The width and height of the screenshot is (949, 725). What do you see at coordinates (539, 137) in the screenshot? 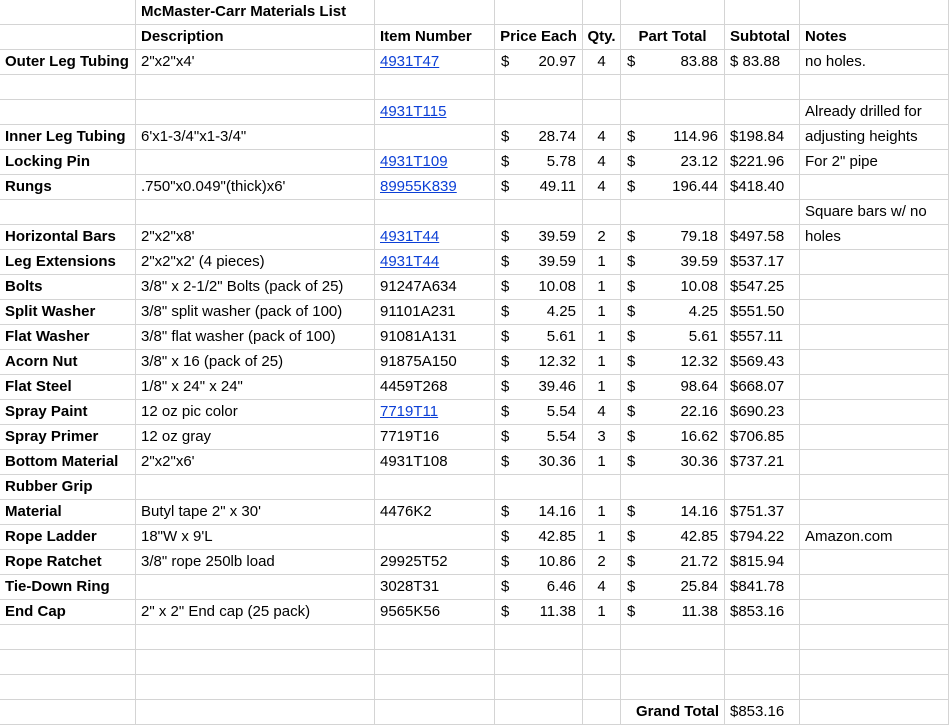
I see `table-cell-price: $28.74` at bounding box center [539, 137].